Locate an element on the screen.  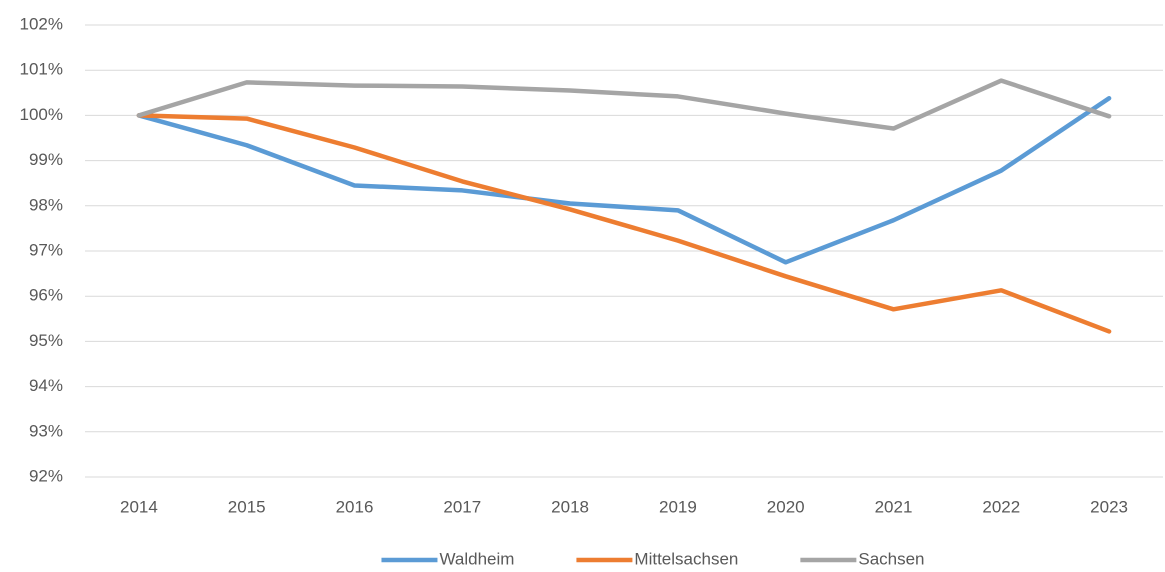
y-tick-label: 97% is located at coordinates (46, 249).